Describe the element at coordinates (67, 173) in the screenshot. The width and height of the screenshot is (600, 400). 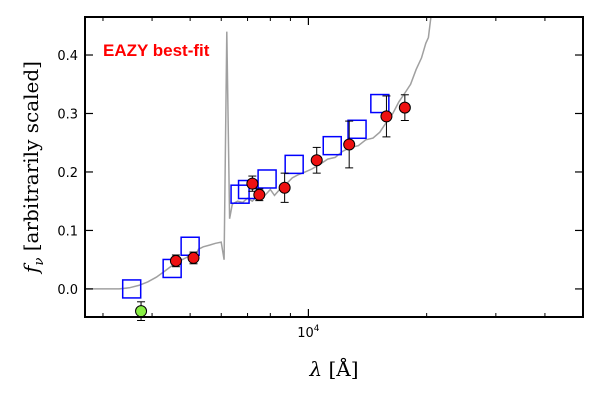
I see `y-tick-label: 0.2` at that location.